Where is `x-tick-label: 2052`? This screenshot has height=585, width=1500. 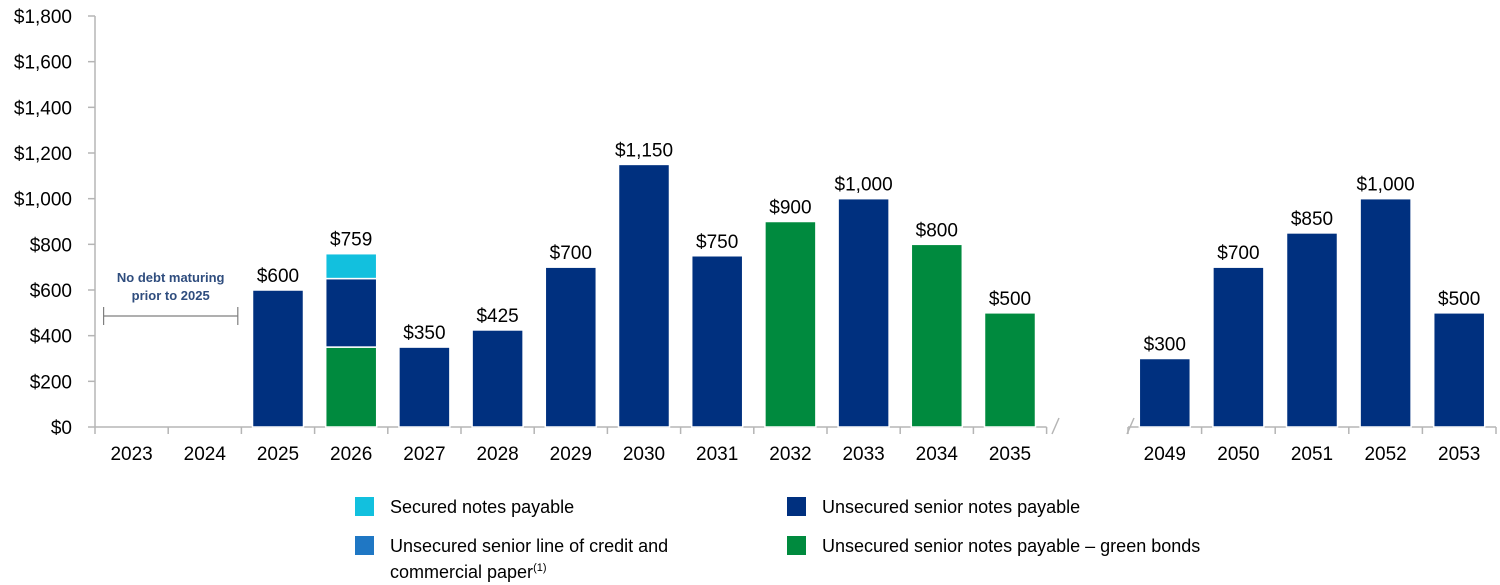
x-tick-label: 2052 is located at coordinates (1385, 454).